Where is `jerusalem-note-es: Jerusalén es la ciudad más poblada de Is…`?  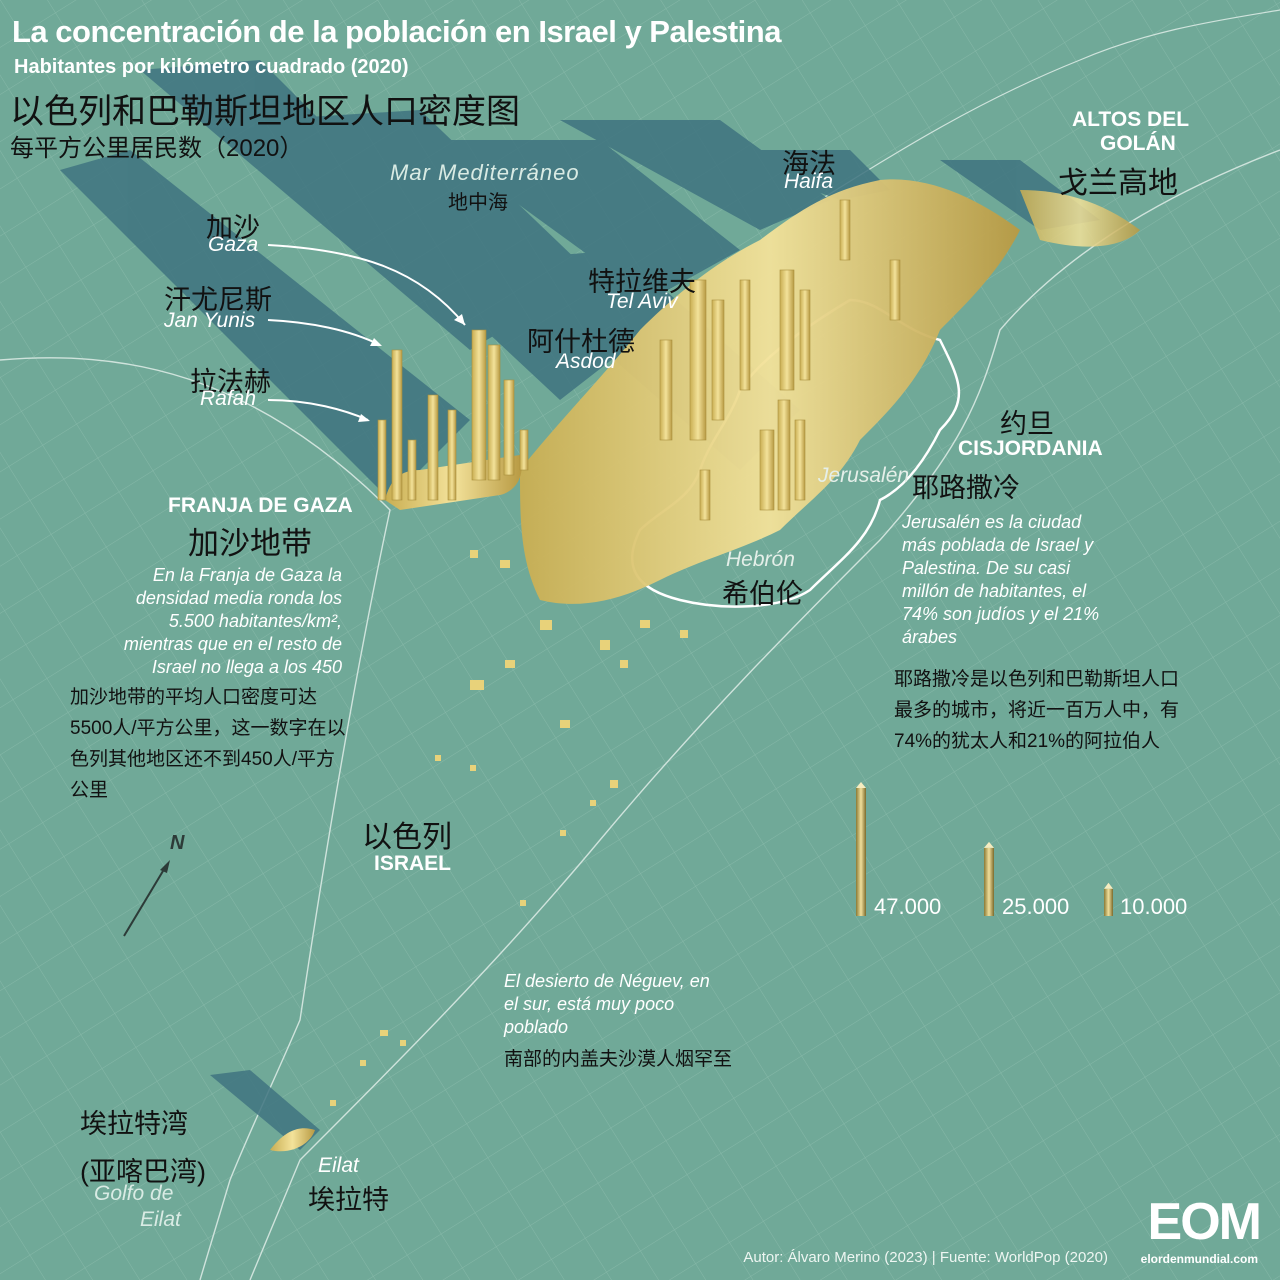
jerusalem-note-es: Jerusalén es la ciudad más poblada de Is… is located at coordinates (1001, 579).